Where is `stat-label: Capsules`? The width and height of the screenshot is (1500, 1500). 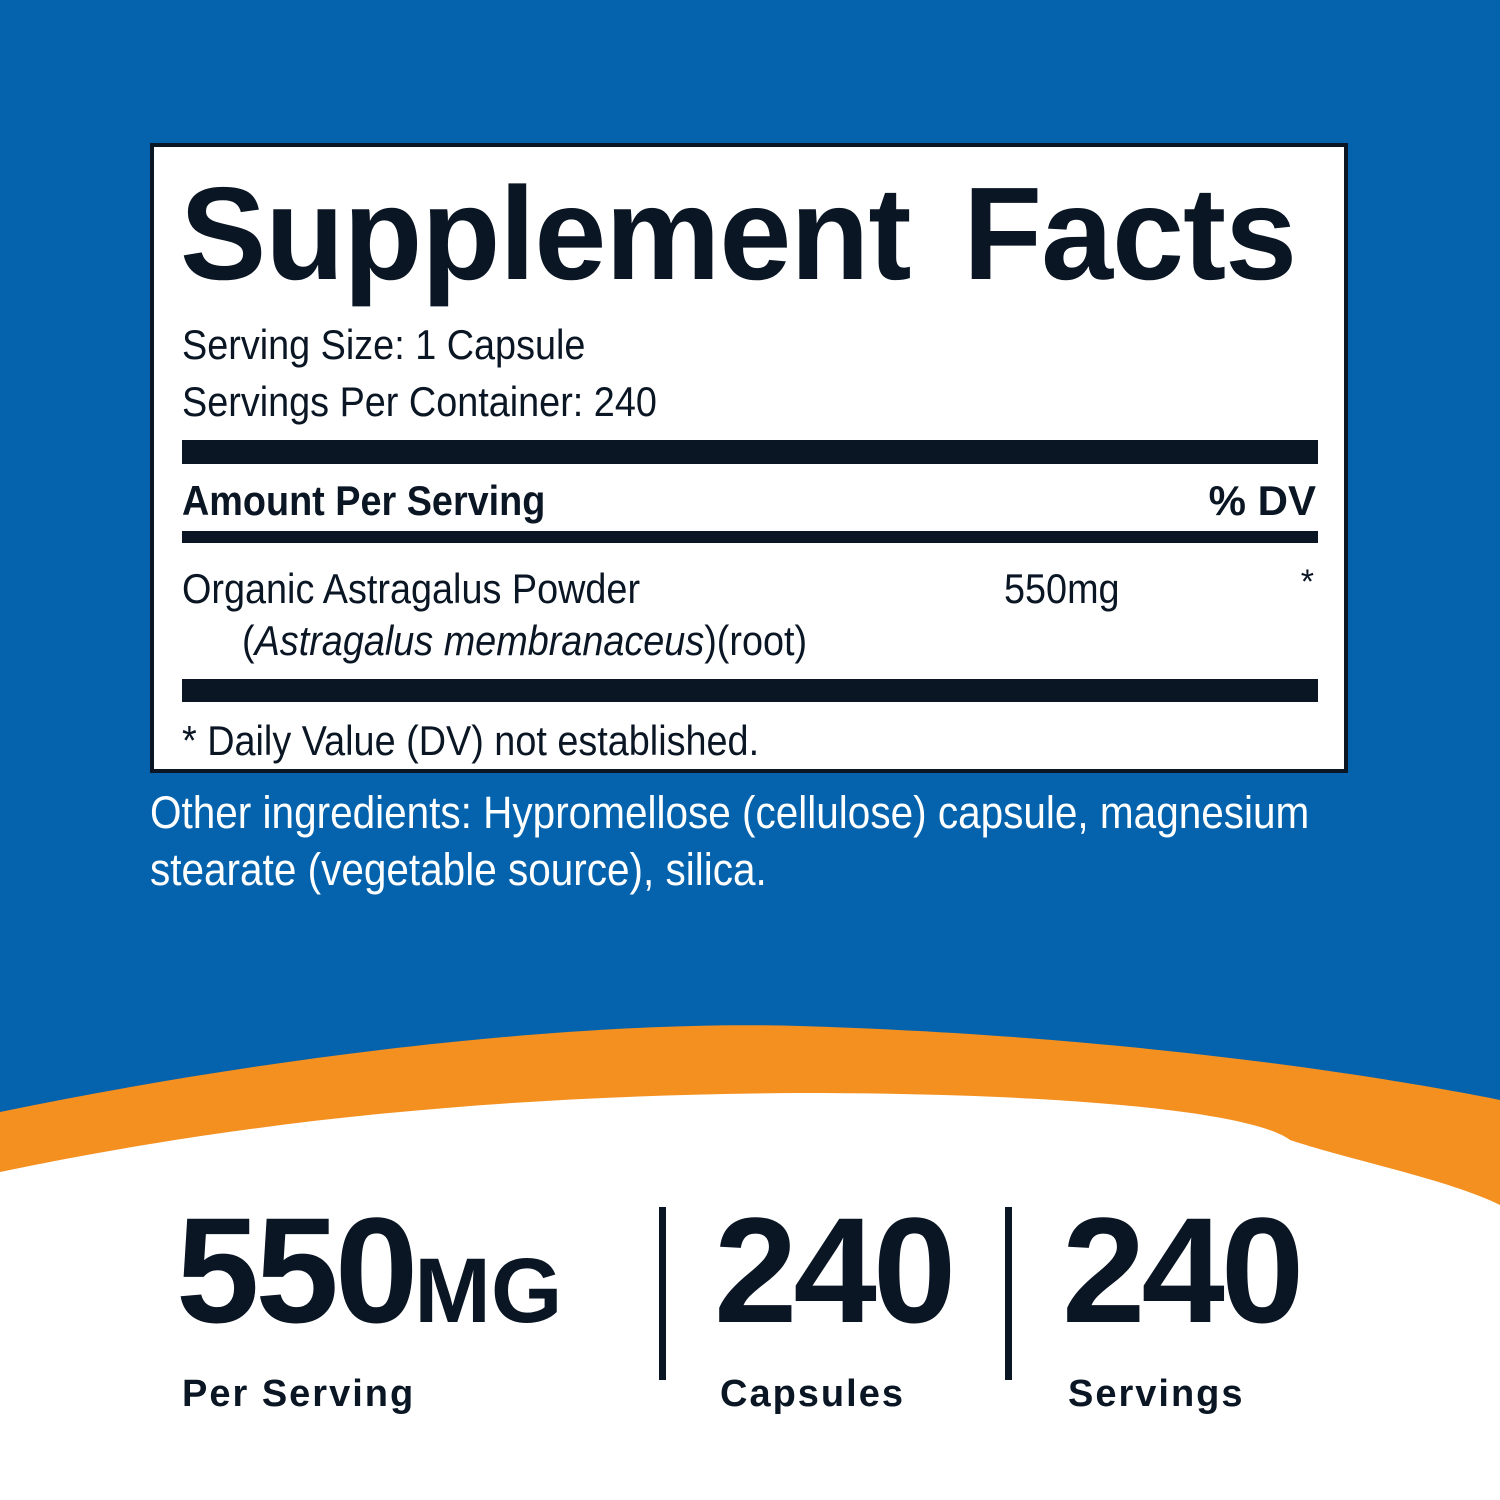
stat-label: Capsules is located at coordinates (812, 1394).